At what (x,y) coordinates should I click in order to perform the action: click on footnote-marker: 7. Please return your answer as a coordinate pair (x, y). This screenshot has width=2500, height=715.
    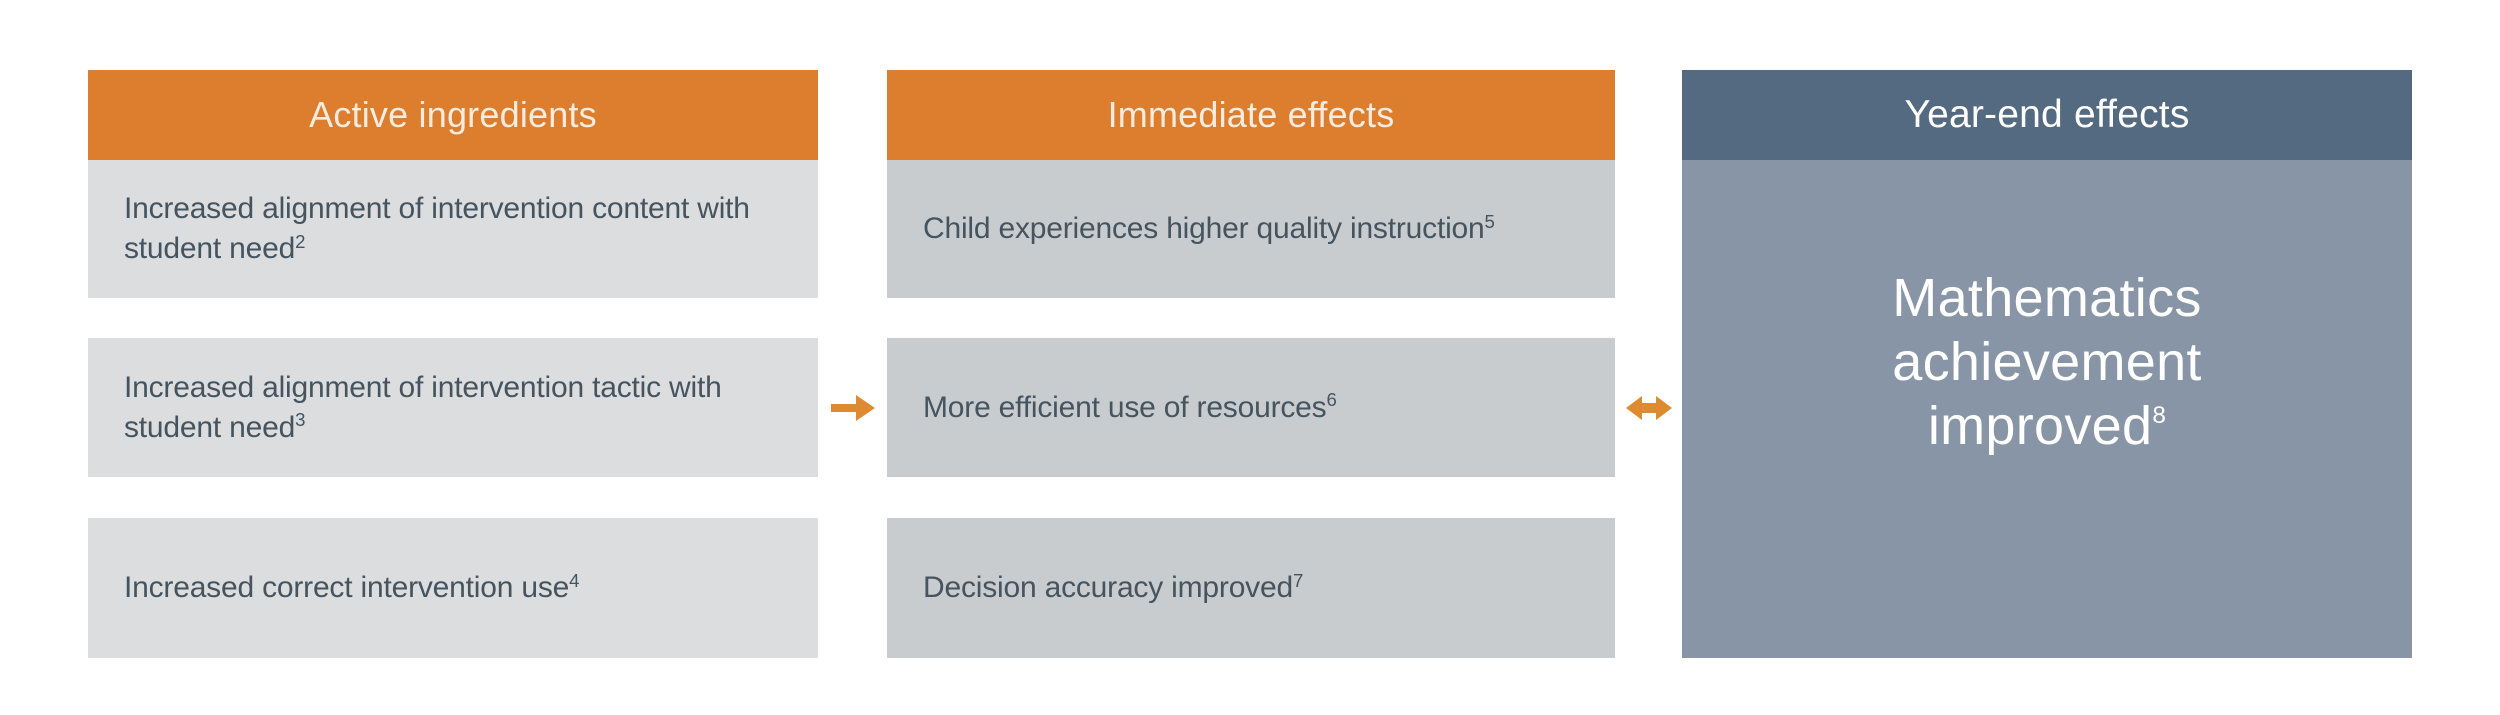
    Looking at the image, I should click on (1298, 580).